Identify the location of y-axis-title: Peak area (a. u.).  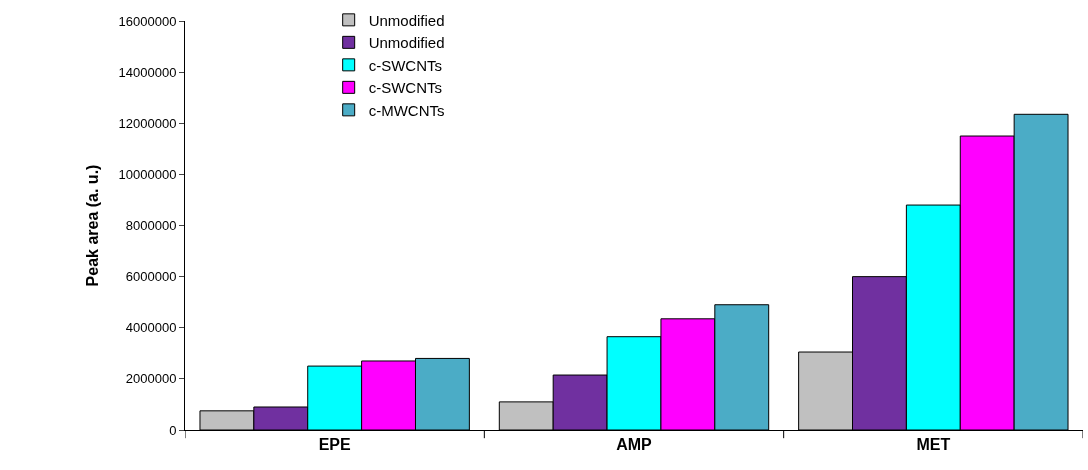
(93, 225).